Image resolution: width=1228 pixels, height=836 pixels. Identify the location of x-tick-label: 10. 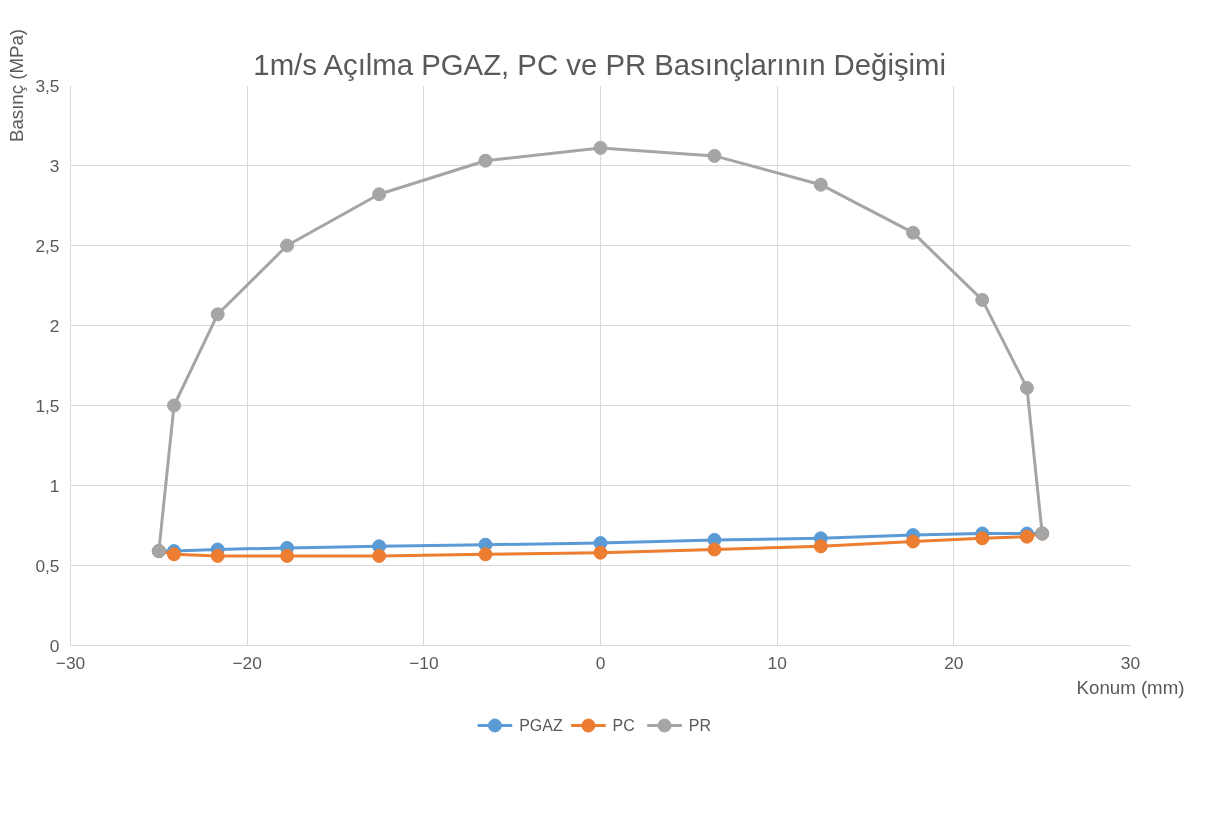
(777, 662).